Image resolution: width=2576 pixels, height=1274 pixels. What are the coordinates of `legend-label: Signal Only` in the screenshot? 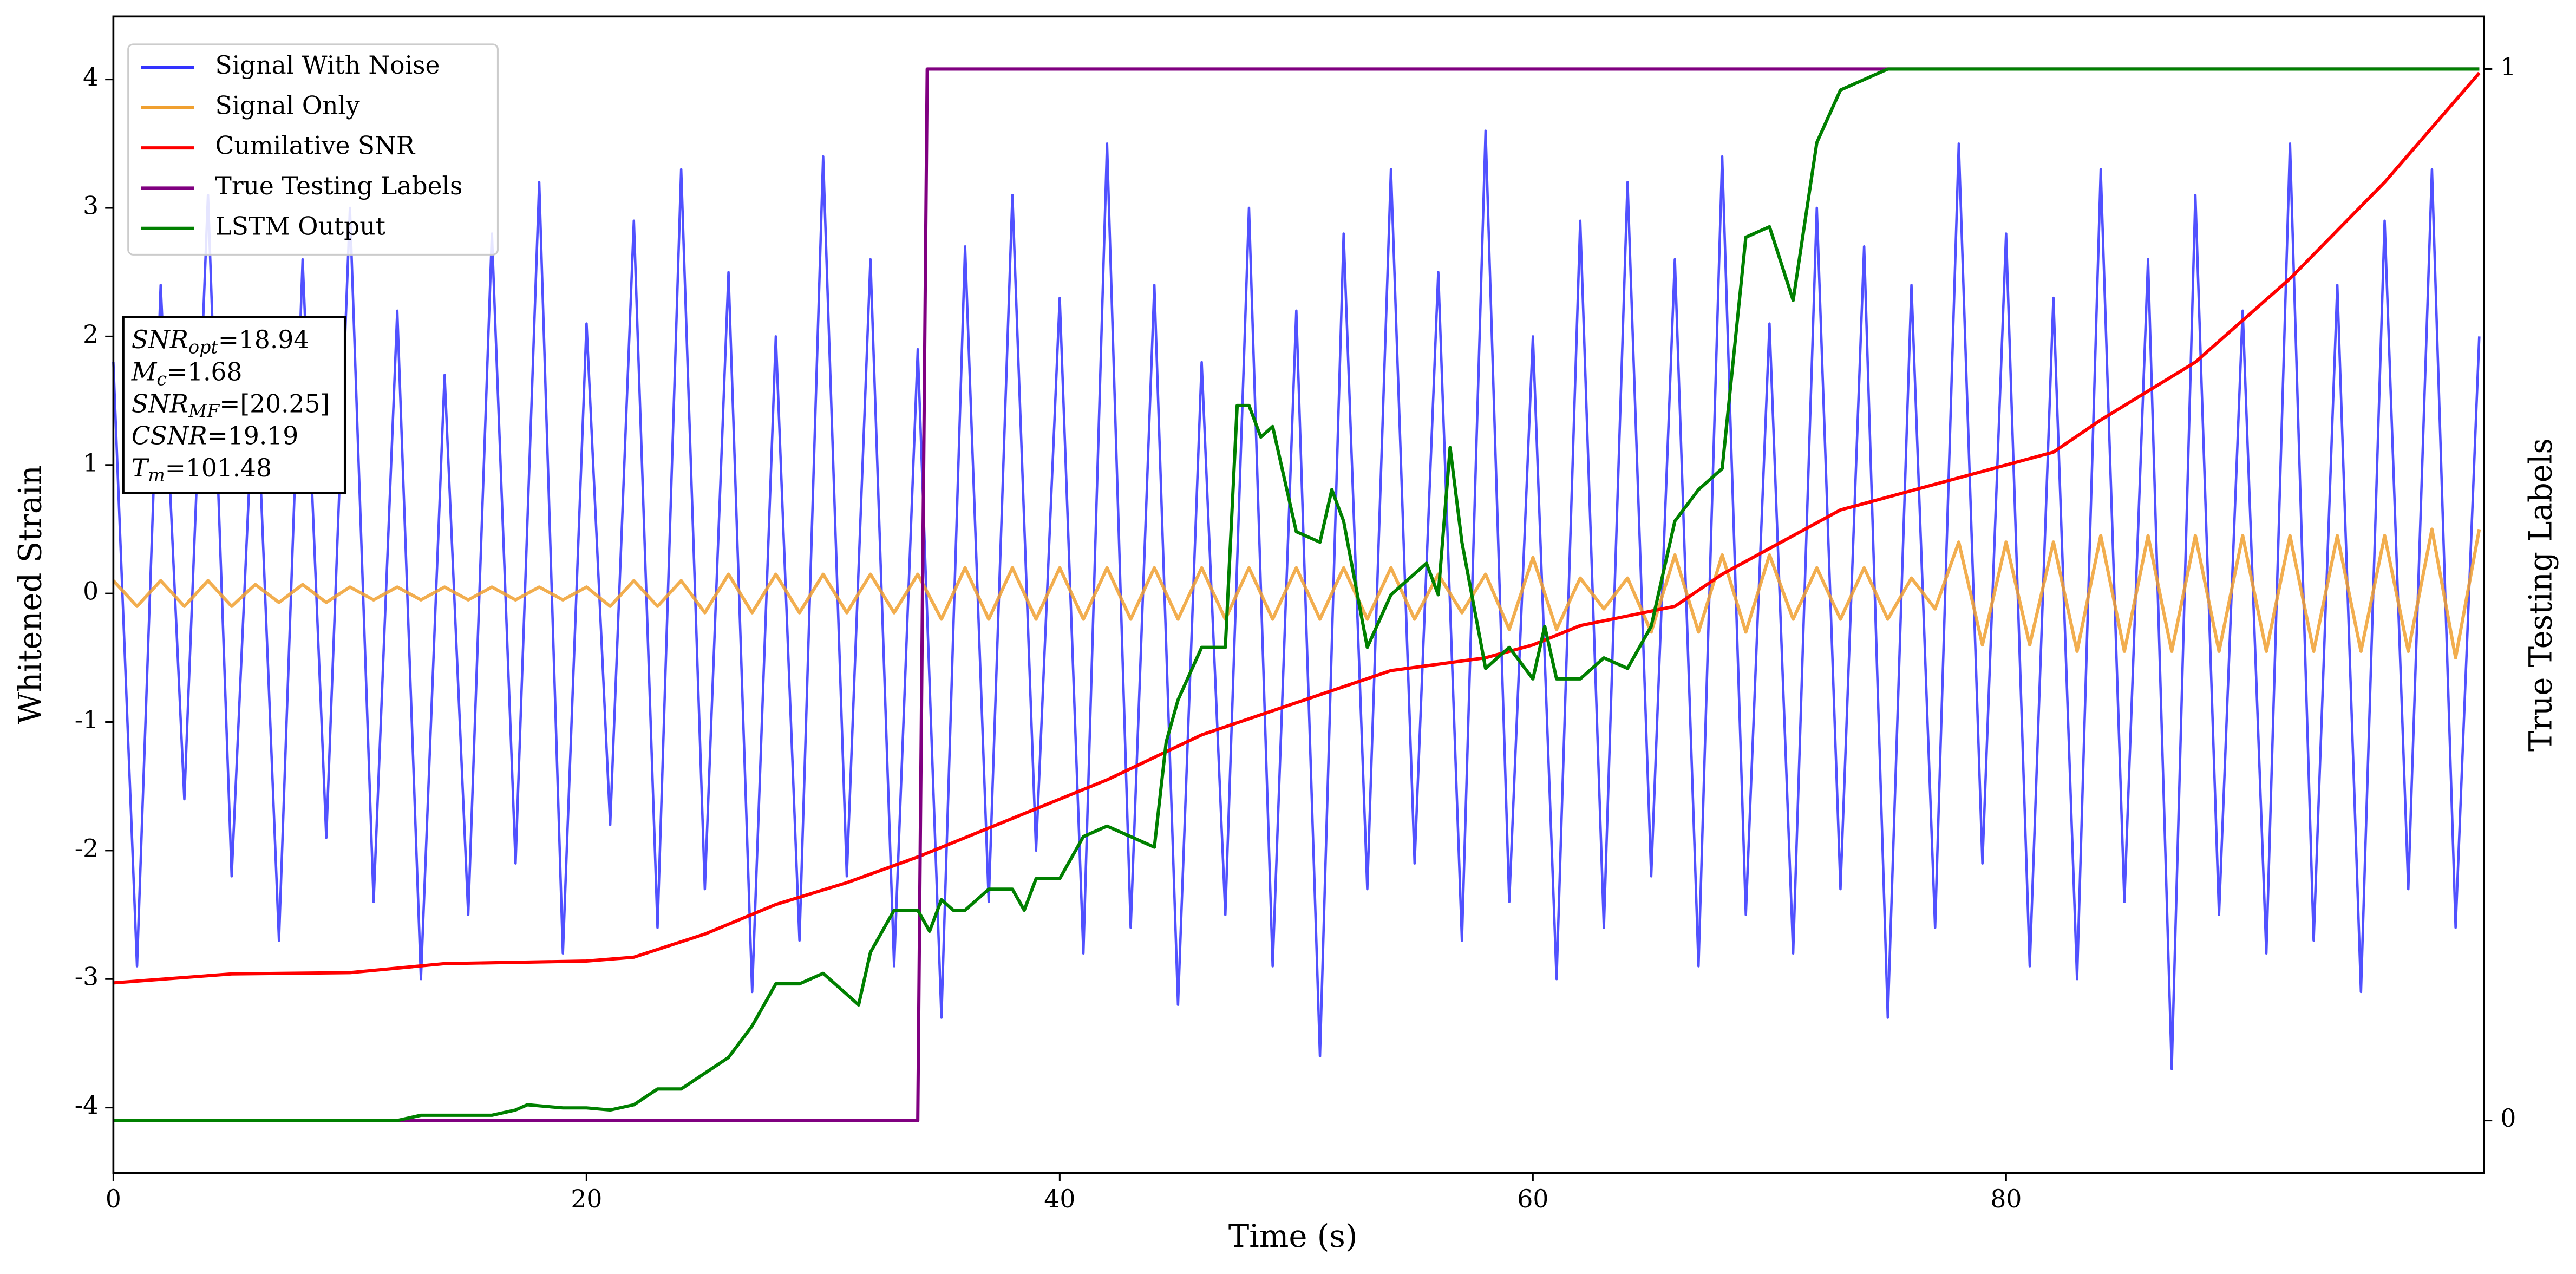 It's located at (287, 105).